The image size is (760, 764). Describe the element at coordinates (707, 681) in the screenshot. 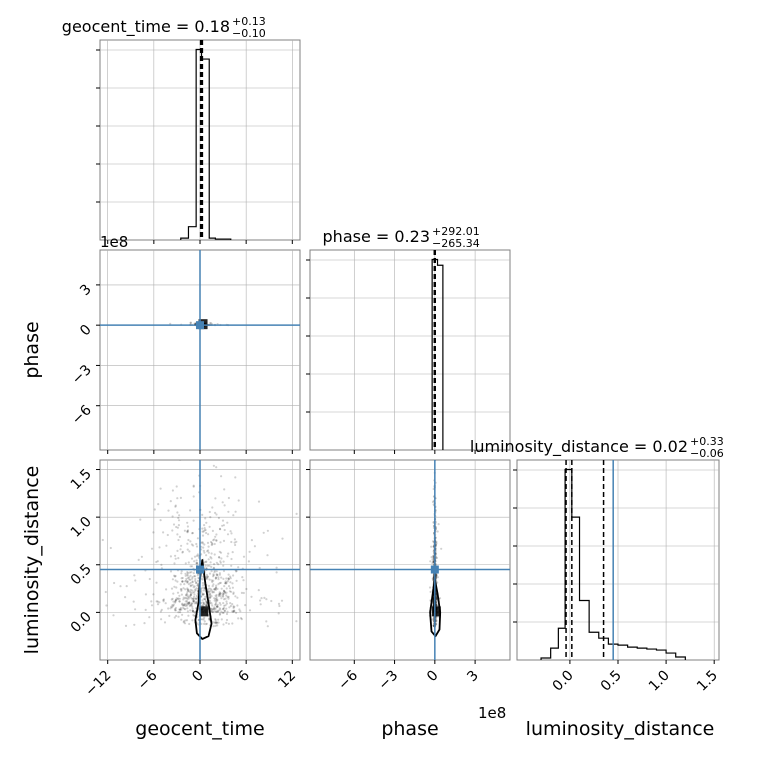

I see `xtick-label-luminosity_distance-3: 1.5` at that location.